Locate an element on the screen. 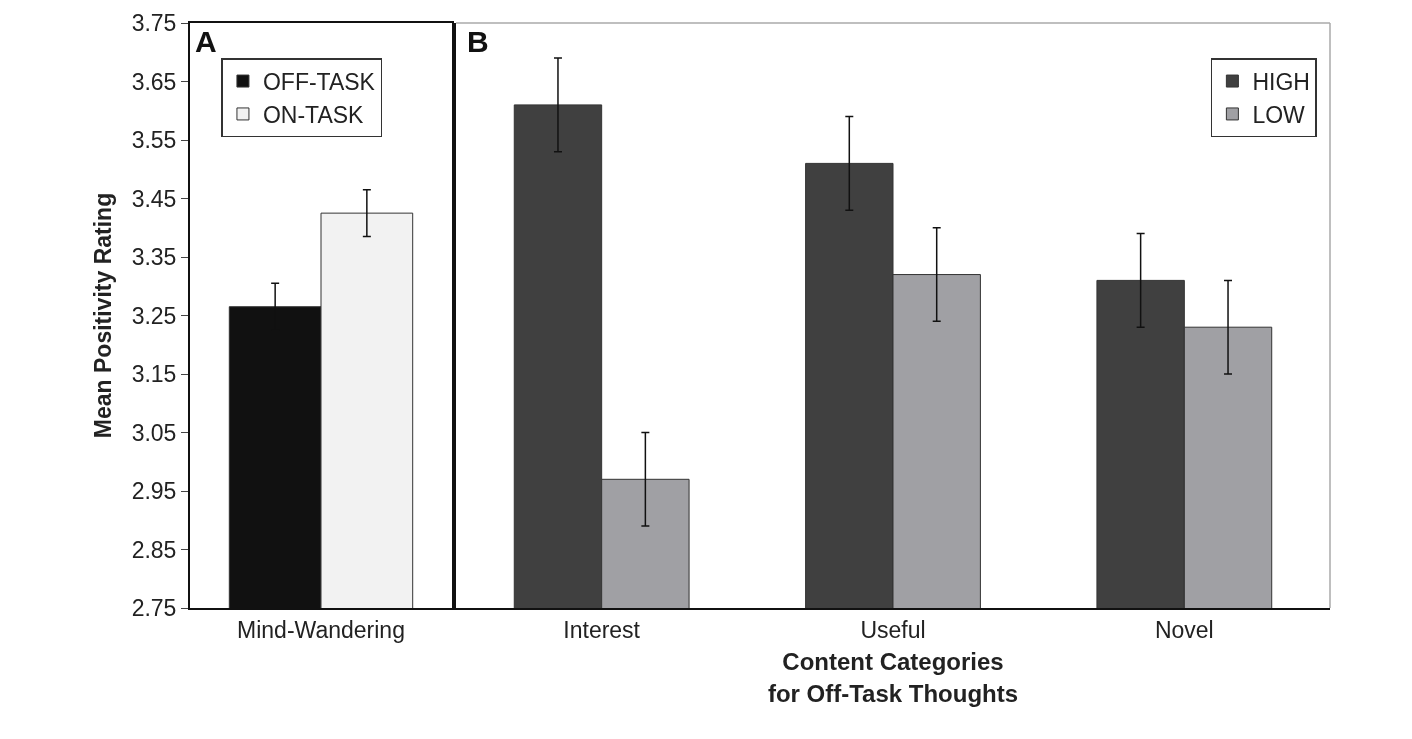  legend-label: HIGH is located at coordinates (1281, 82).